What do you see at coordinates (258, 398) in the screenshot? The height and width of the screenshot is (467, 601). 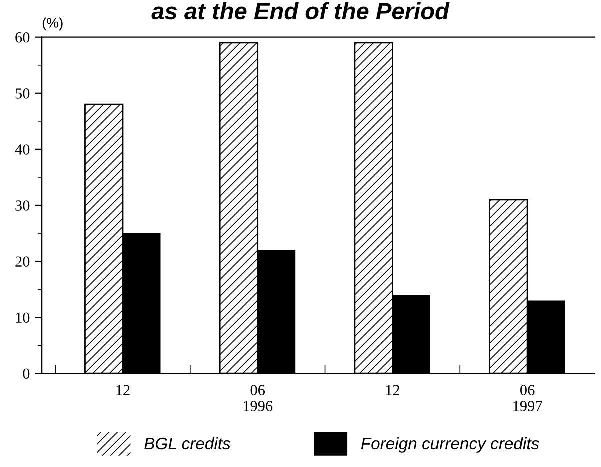 I see `x-tick-label: 06 1996` at bounding box center [258, 398].